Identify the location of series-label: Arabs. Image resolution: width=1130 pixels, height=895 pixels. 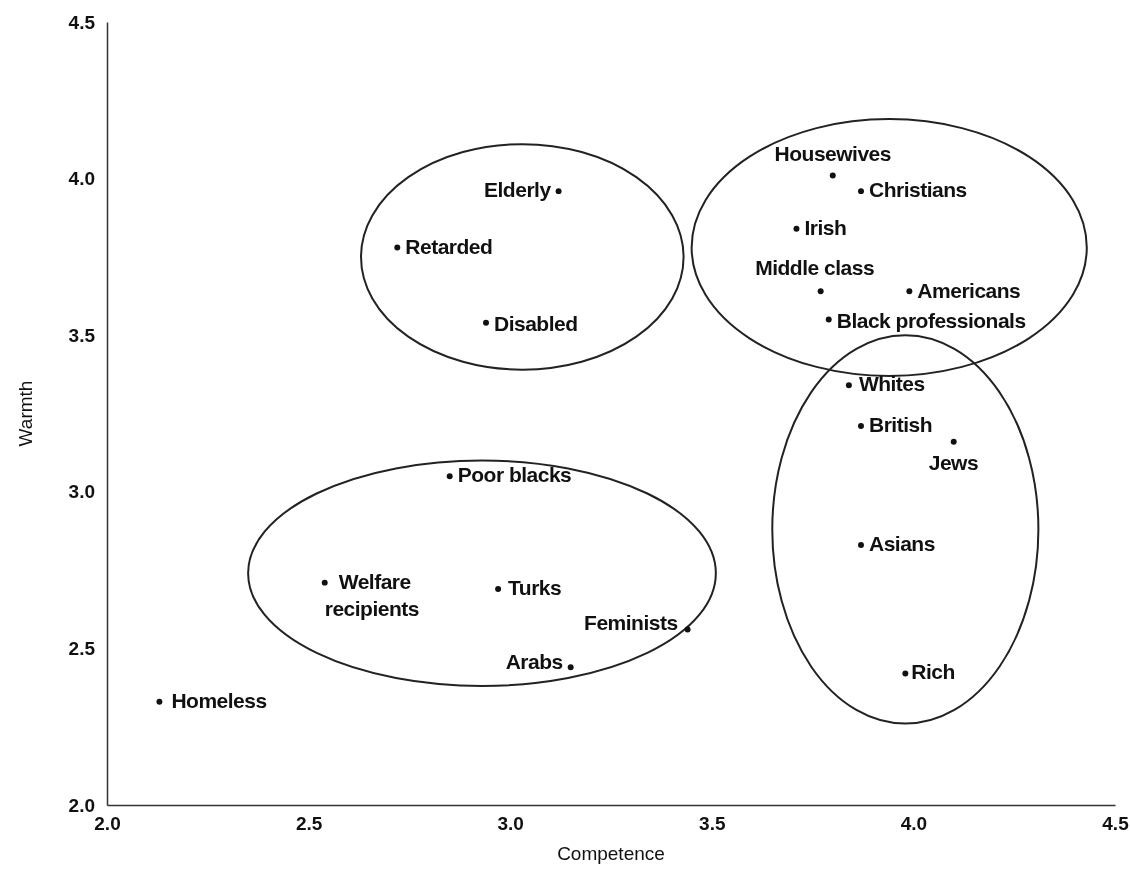
(534, 662).